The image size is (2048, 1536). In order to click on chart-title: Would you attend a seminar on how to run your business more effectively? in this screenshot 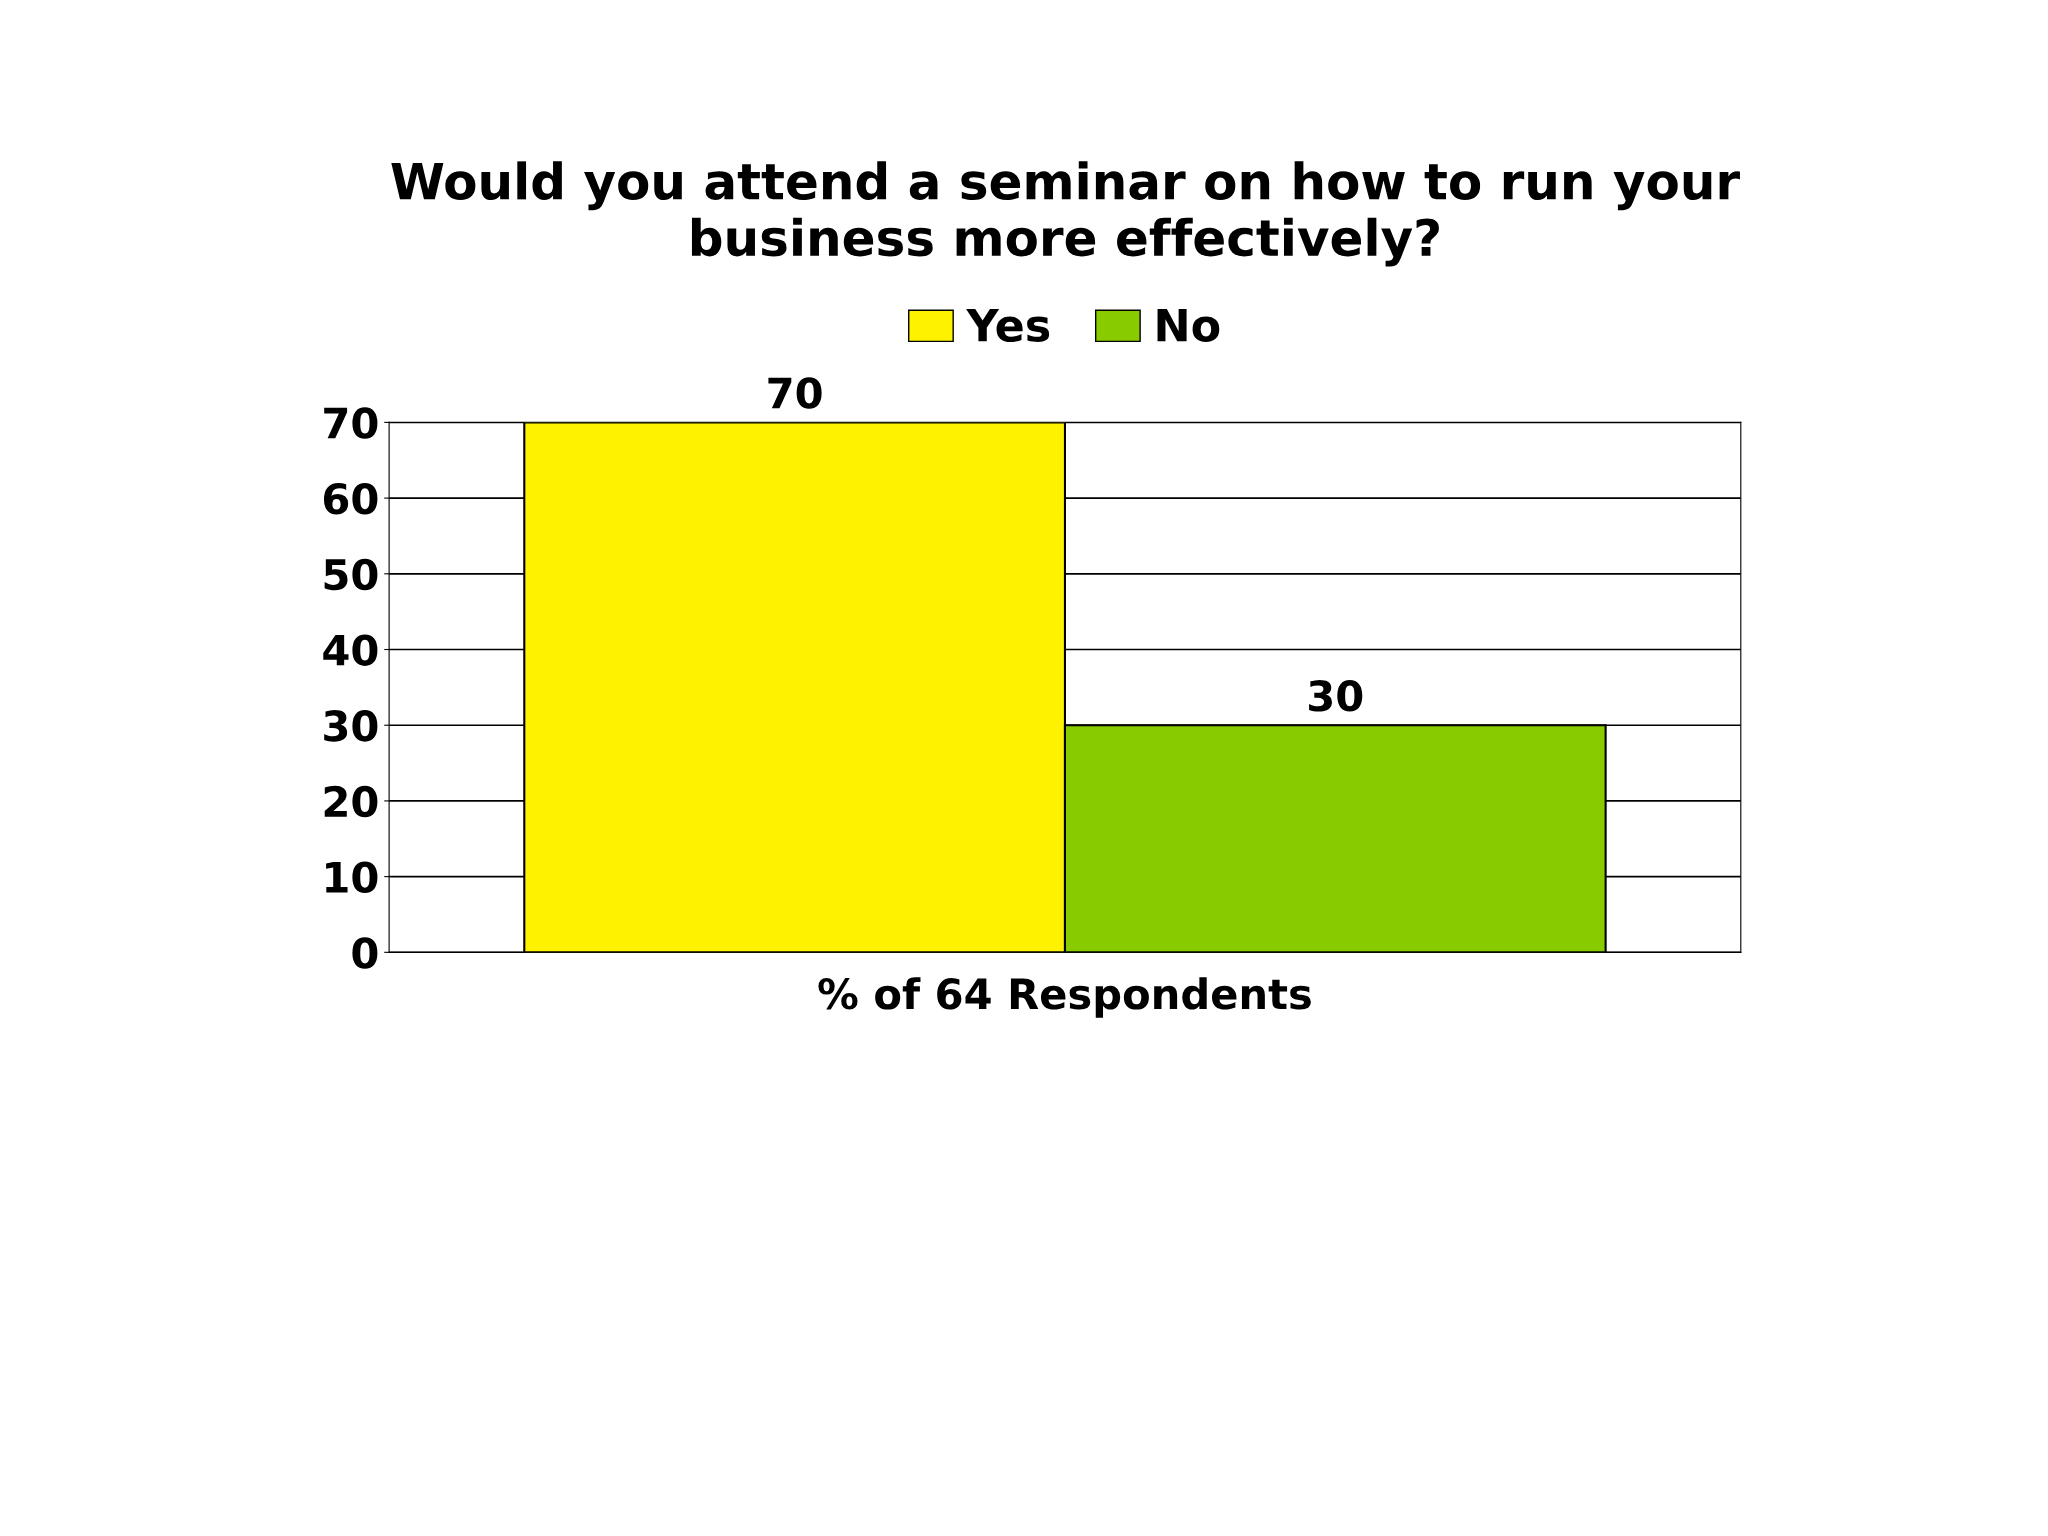, I will do `click(1065, 214)`.